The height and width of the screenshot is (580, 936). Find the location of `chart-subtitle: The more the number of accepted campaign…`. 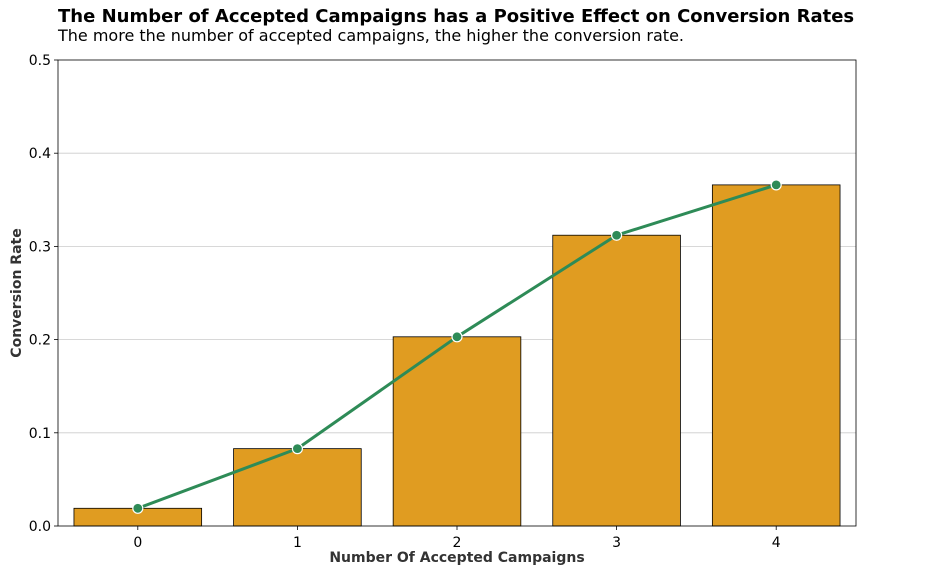

chart-subtitle: The more the number of accepted campaign… is located at coordinates (370, 35).